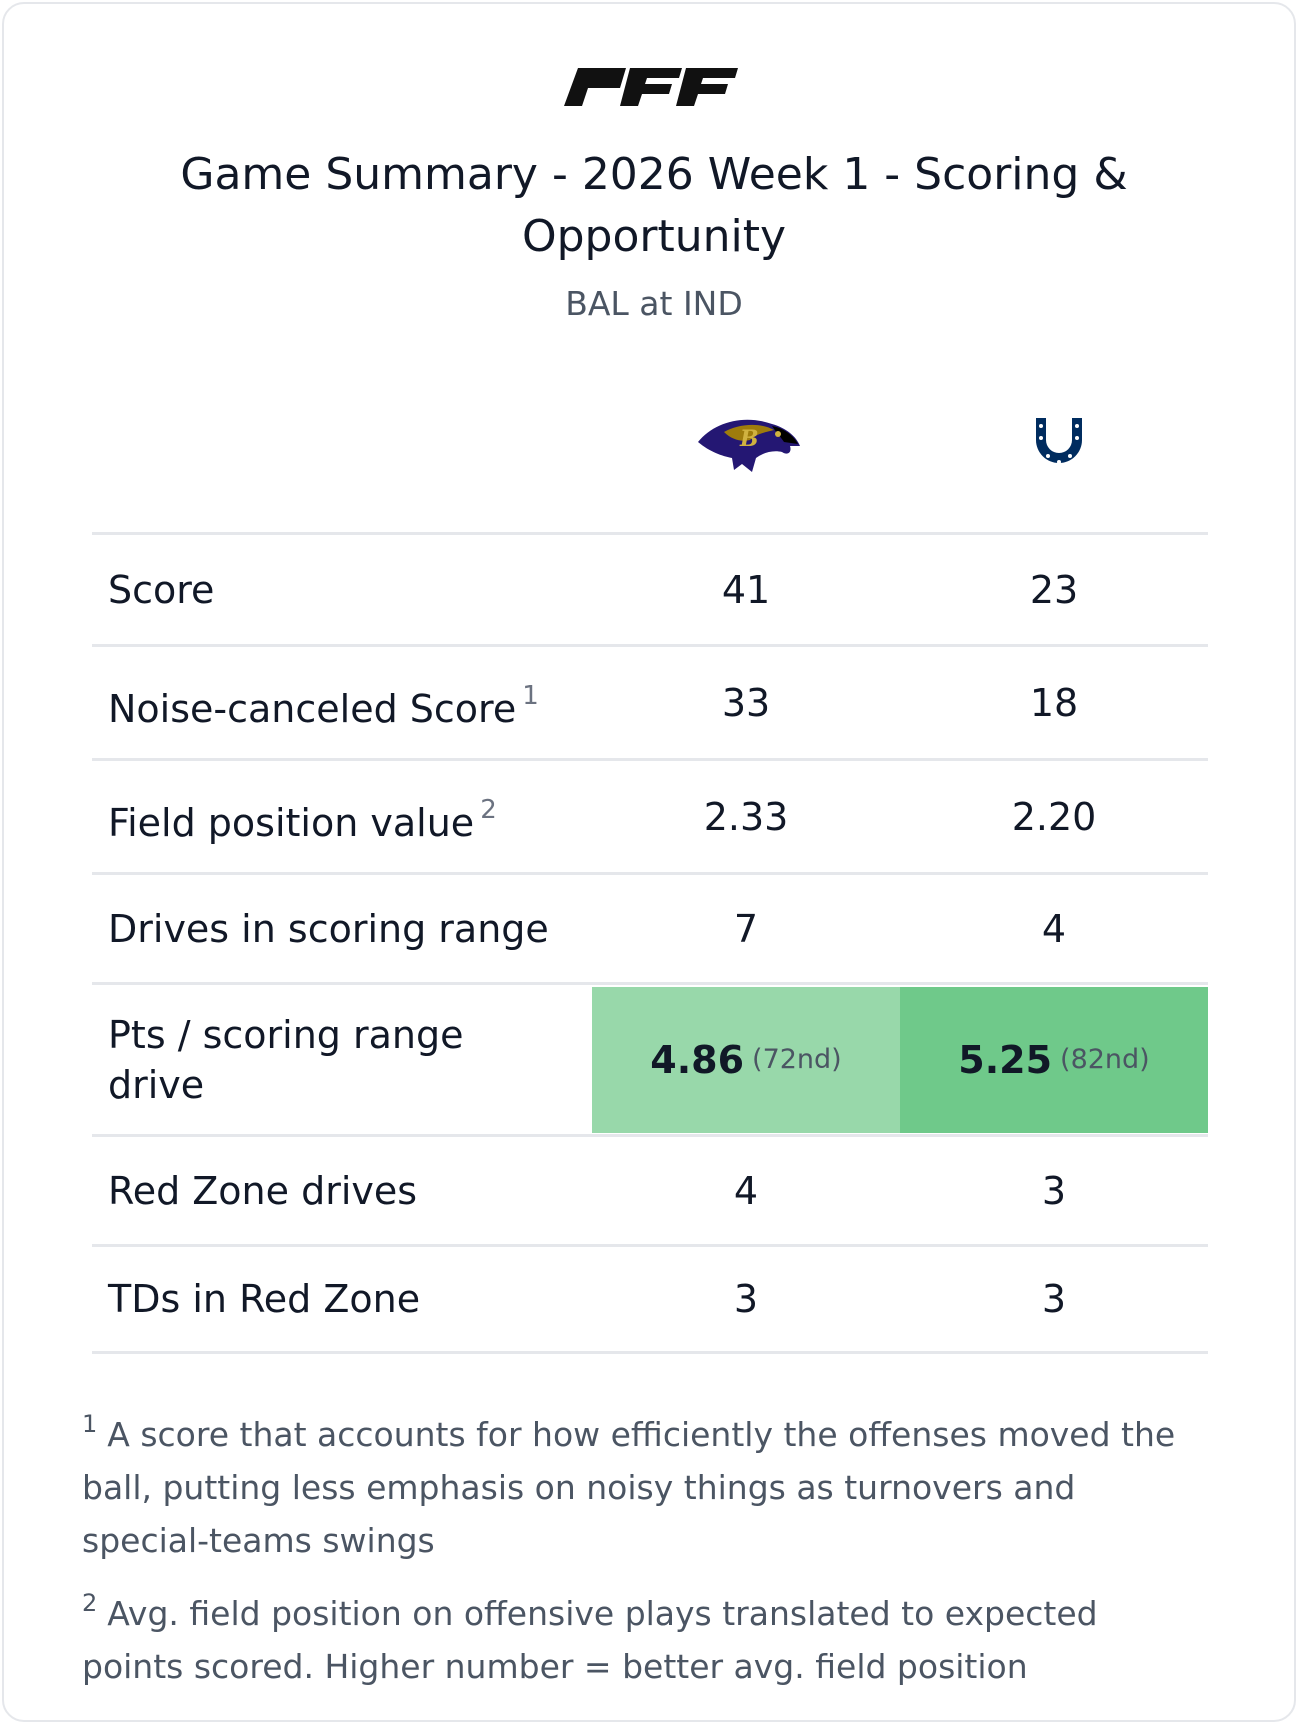 Image resolution: width=1300 pixels, height=1726 pixels. Describe the element at coordinates (1054, 928) in the screenshot. I see `ind-value: 4` at that location.